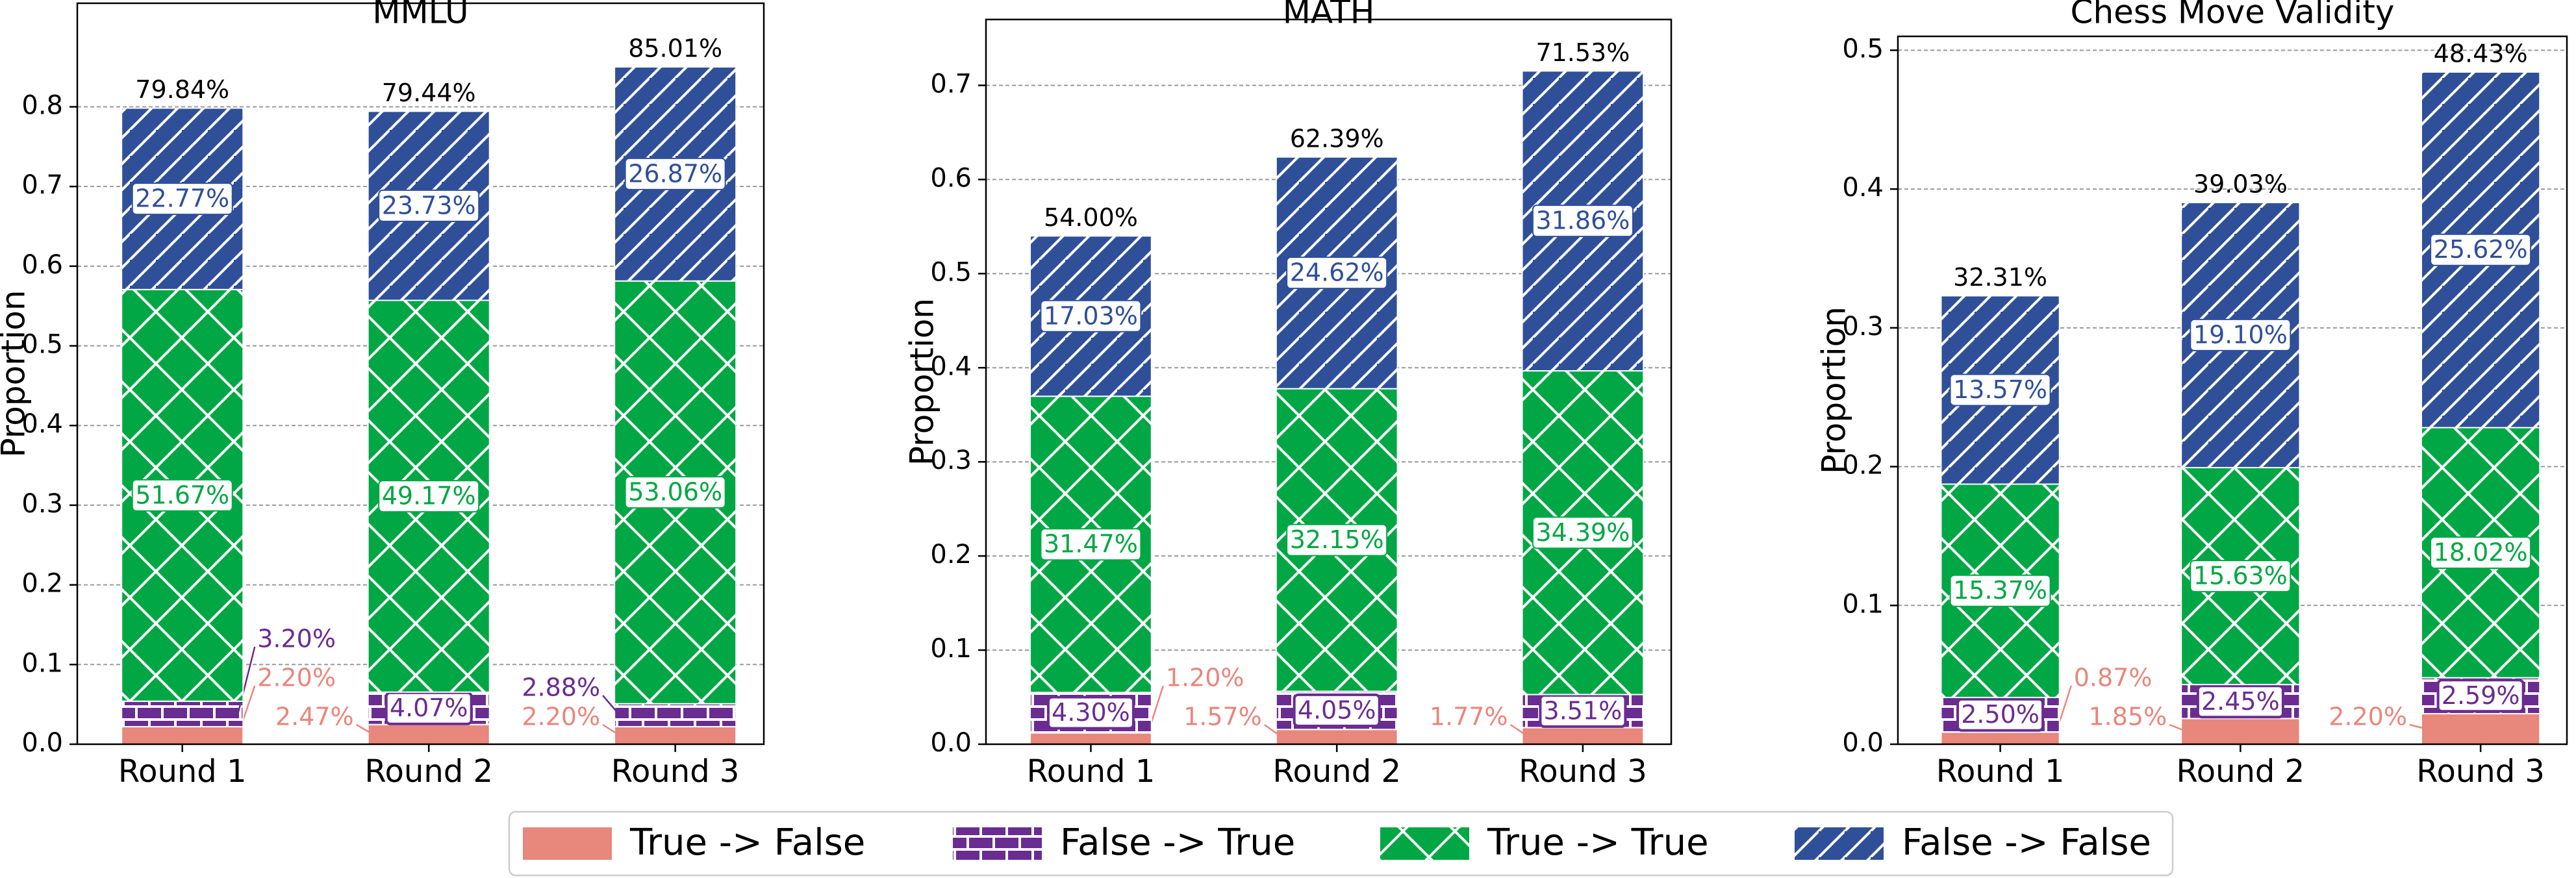 This screenshot has width=2576, height=878. I want to click on segment-label: 51.67%, so click(182, 495).